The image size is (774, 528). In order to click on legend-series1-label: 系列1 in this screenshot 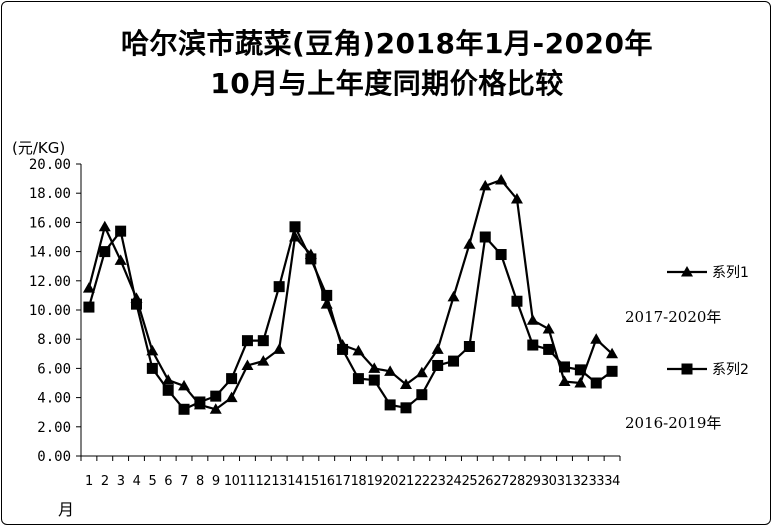, I will do `click(730, 273)`.